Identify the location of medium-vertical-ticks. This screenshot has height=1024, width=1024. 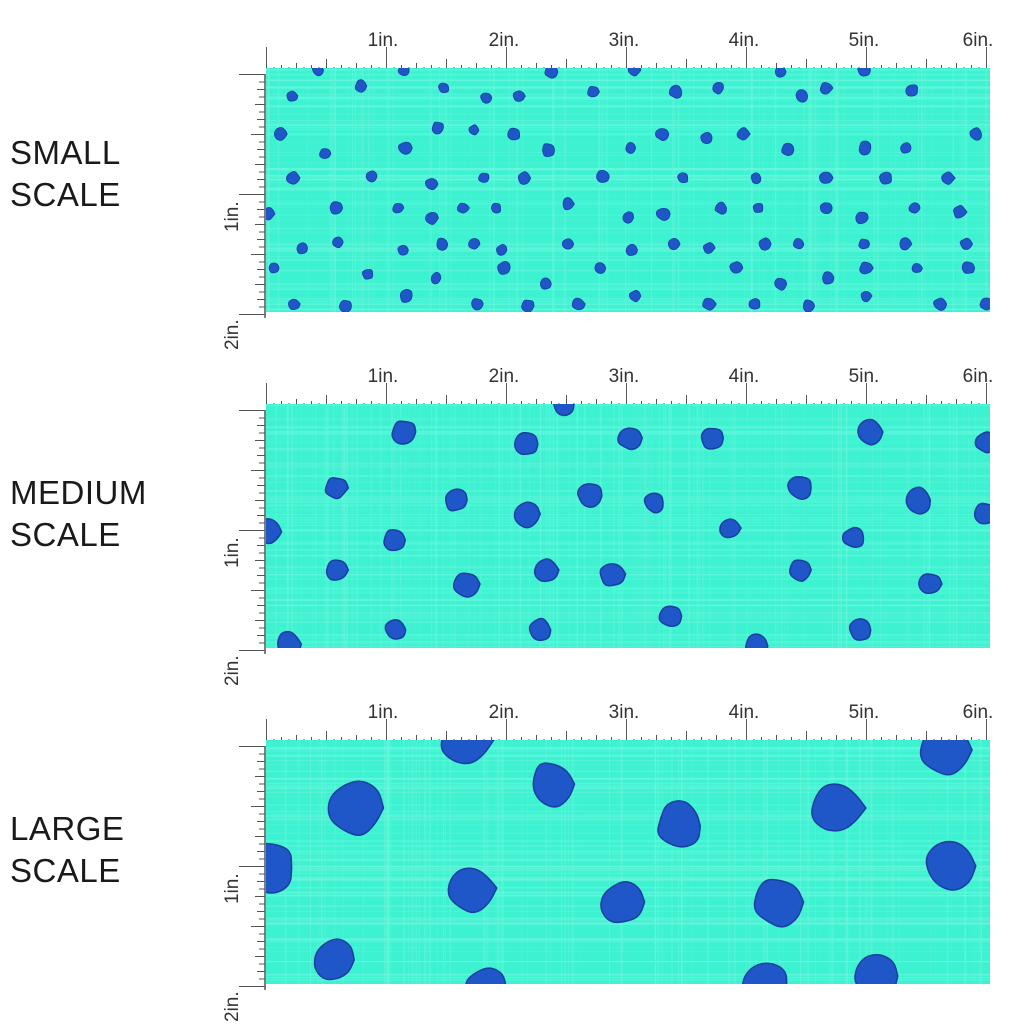
(252, 532).